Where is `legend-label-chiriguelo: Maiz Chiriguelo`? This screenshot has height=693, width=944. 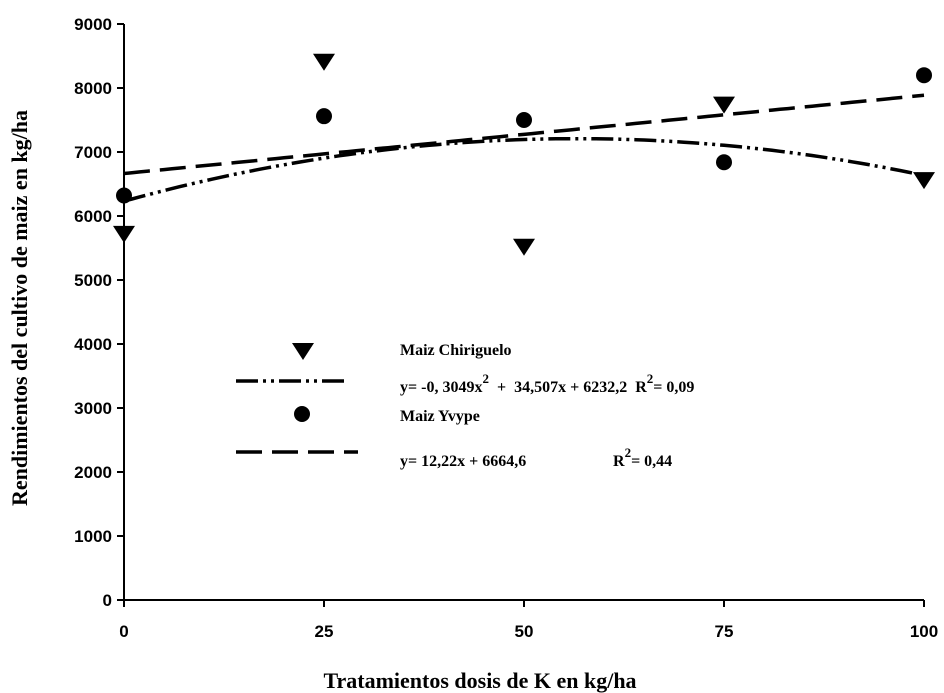 legend-label-chiriguelo: Maiz Chiriguelo is located at coordinates (456, 350).